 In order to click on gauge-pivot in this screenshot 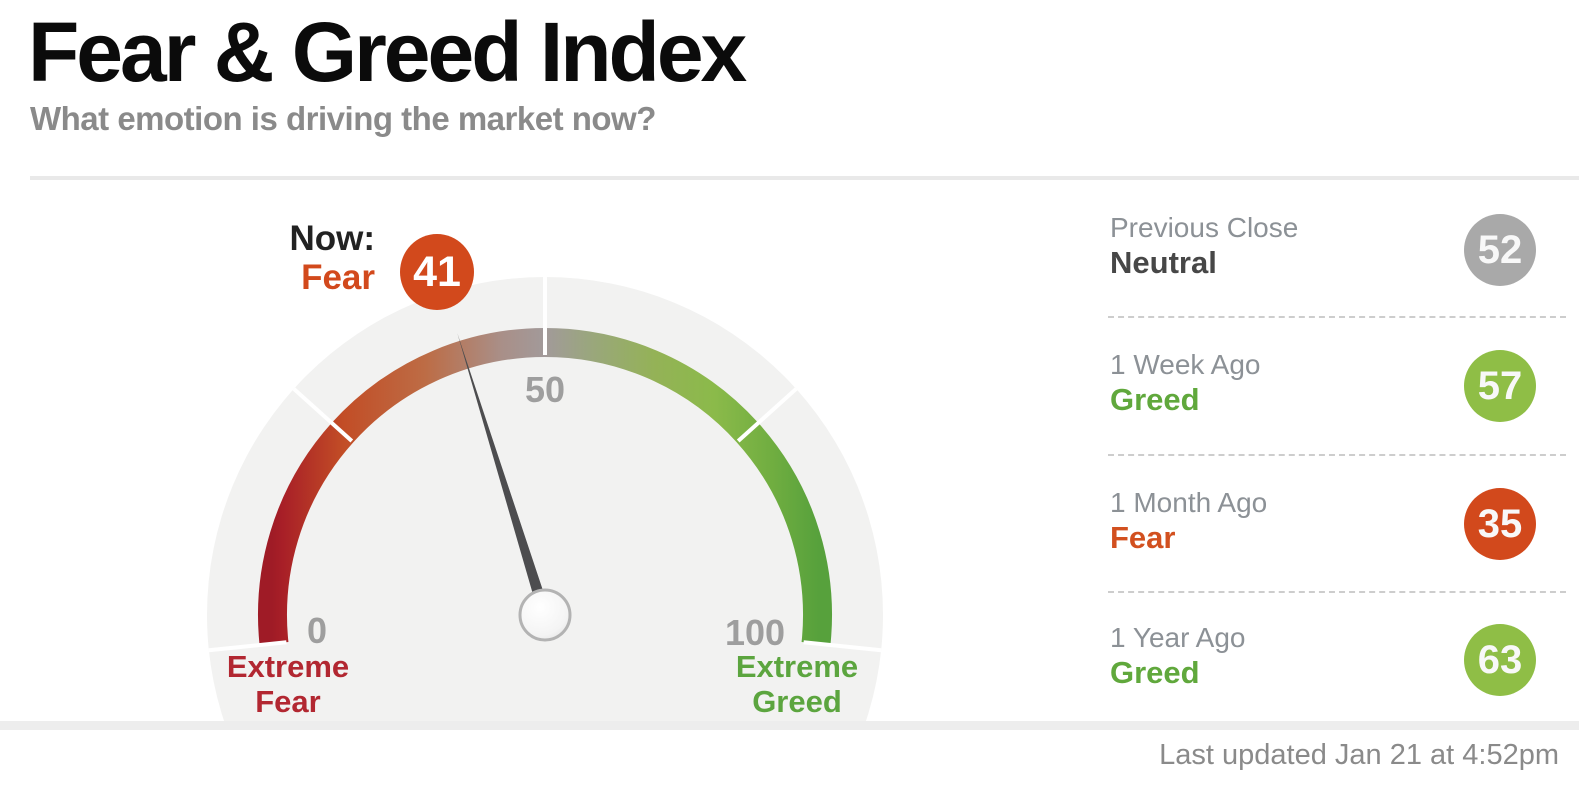, I will do `click(545, 615)`.